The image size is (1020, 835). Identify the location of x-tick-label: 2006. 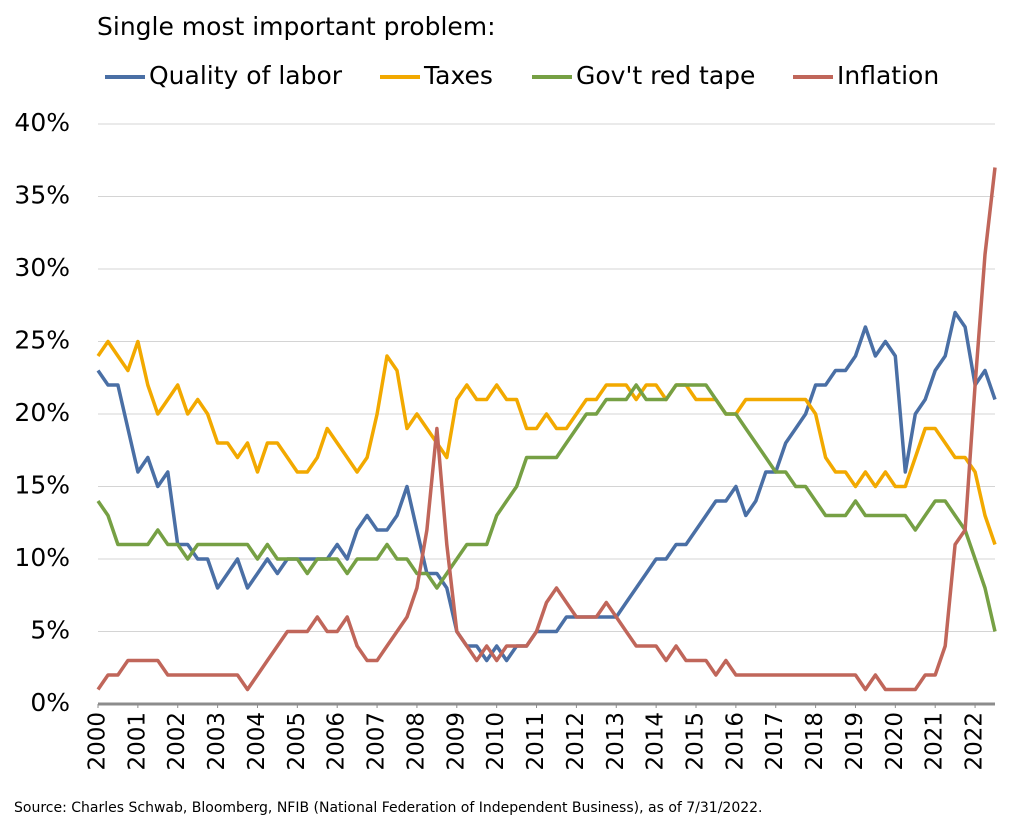
(337, 741).